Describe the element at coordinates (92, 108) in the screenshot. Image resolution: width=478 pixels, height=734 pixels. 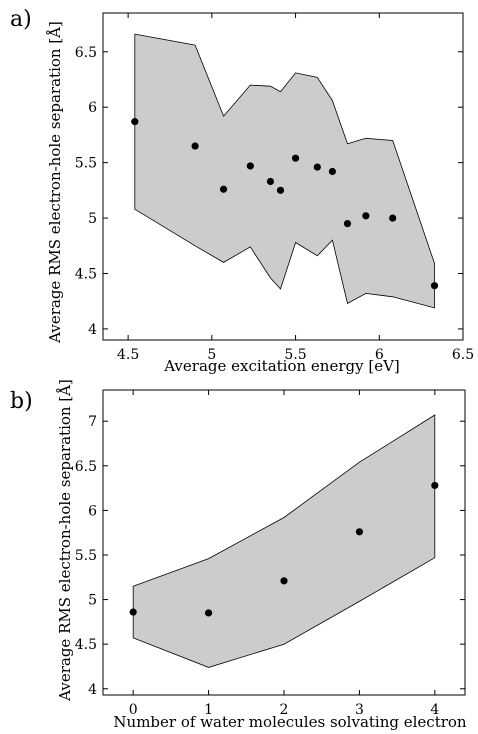
I see `y-tick-label-a-4: 6` at that location.